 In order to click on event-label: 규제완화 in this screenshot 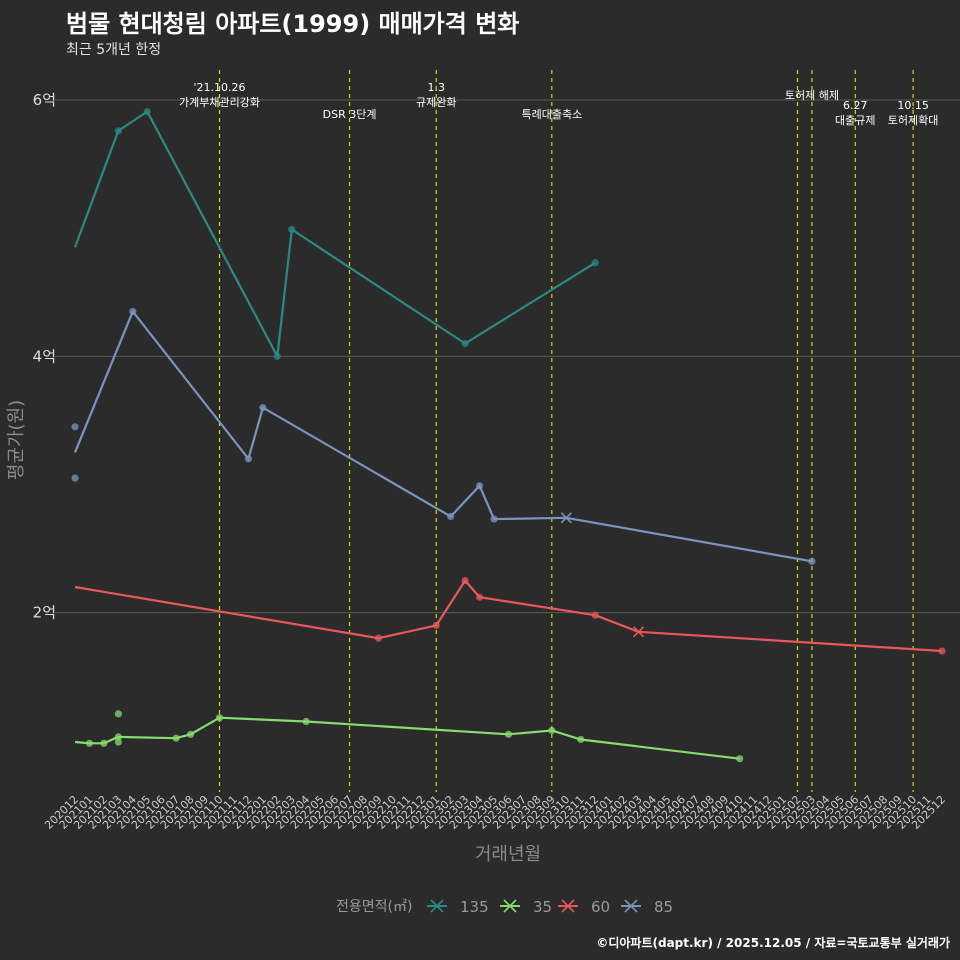, I will do `click(436, 102)`.